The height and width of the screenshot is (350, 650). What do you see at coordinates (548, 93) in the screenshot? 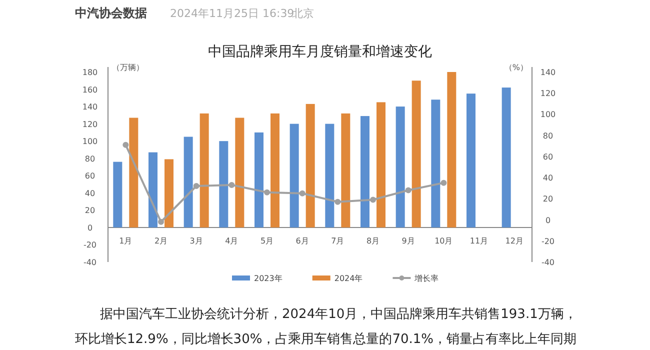
I see `y2-tick-label: 120` at bounding box center [548, 93].